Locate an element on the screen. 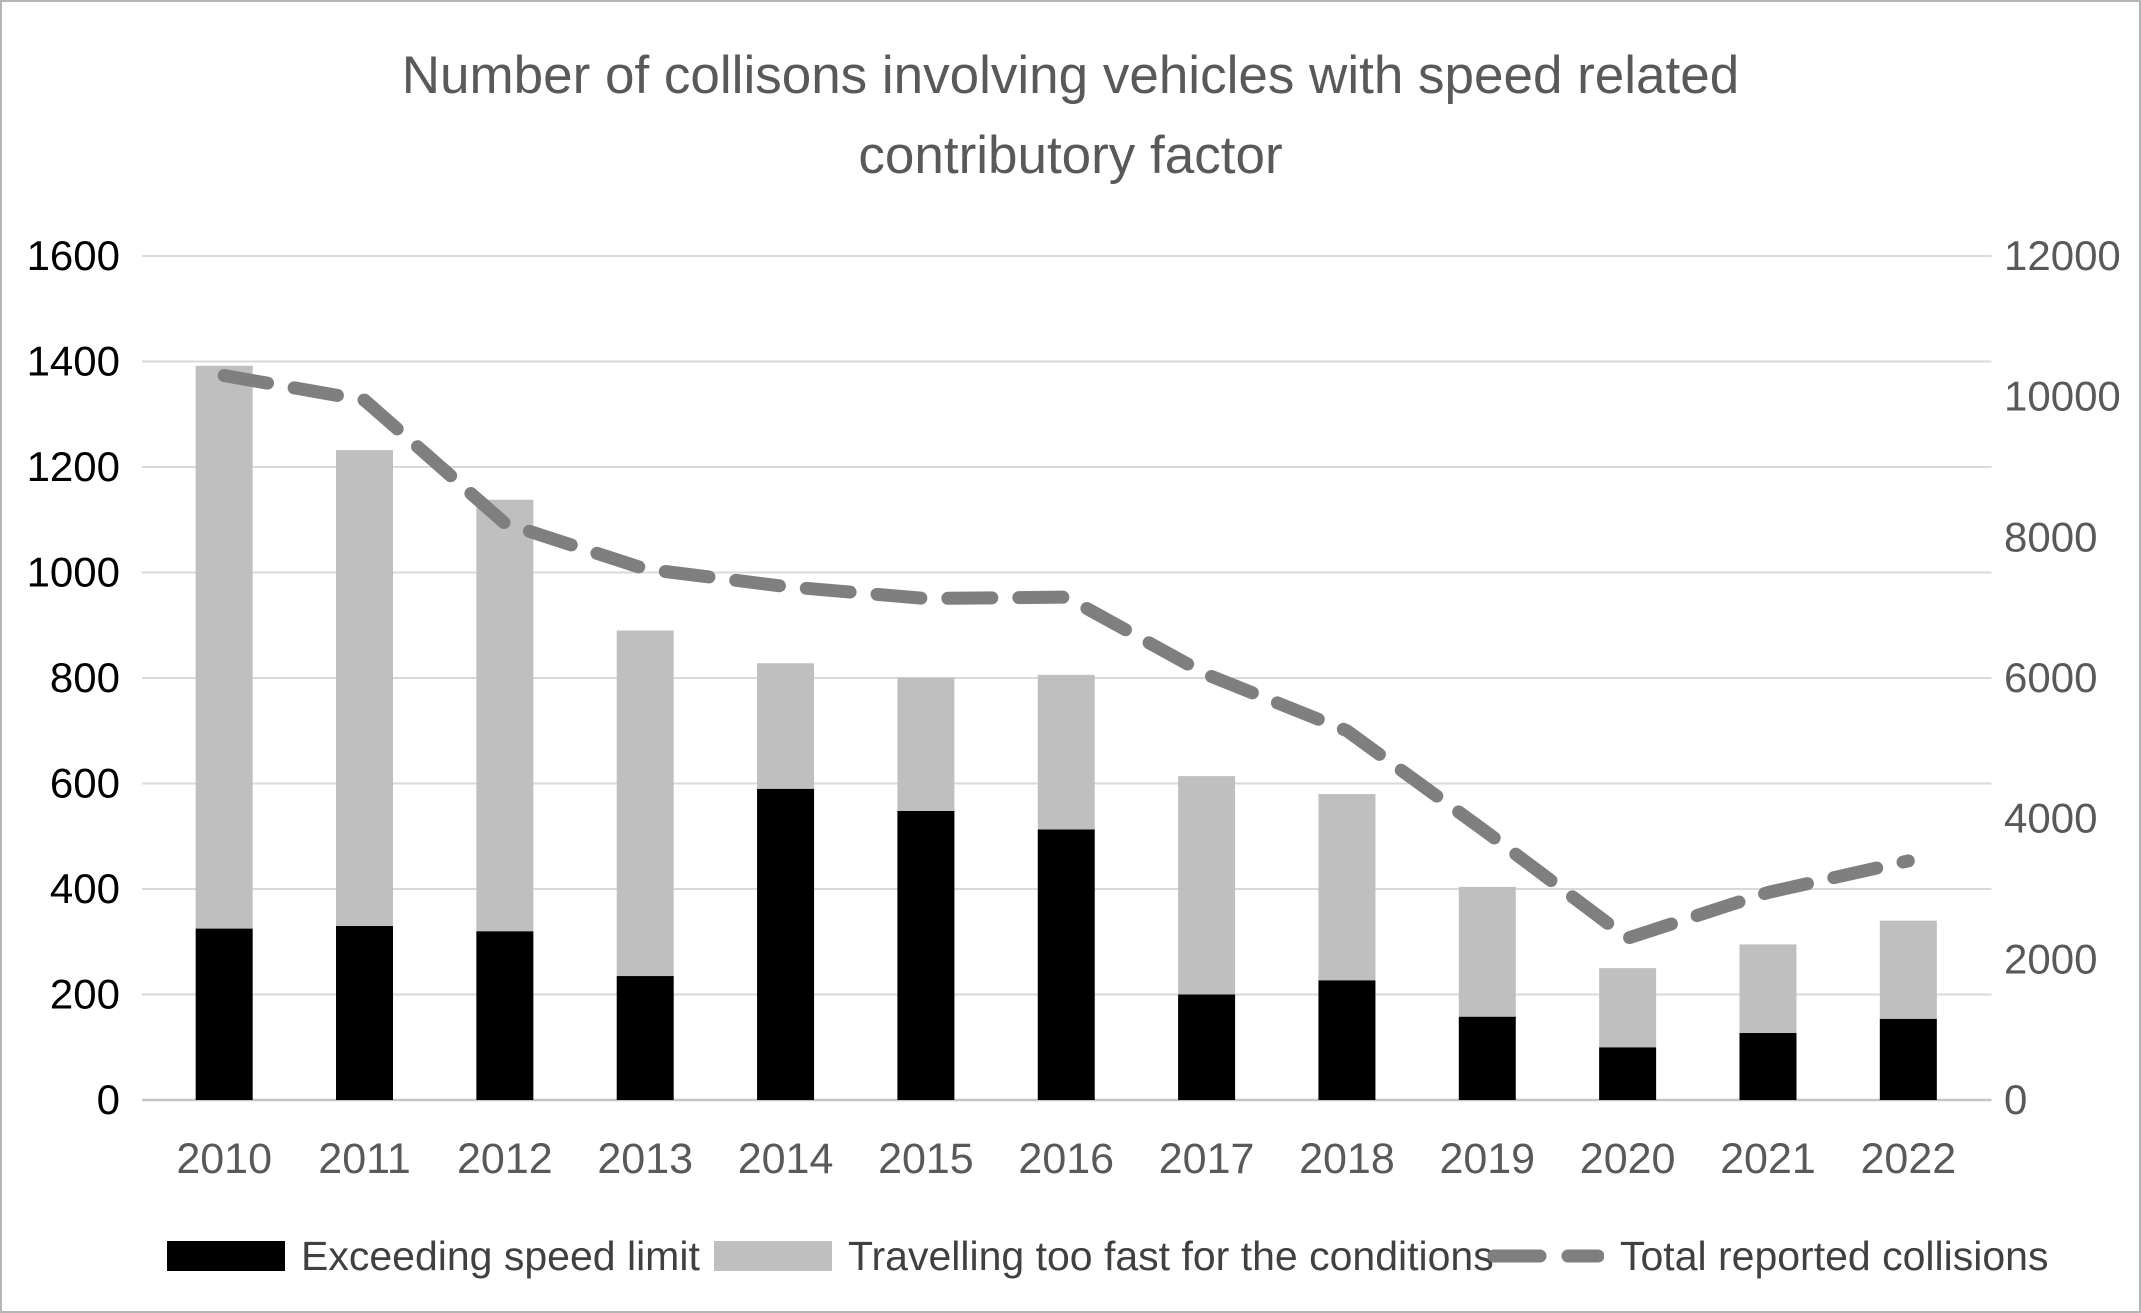 The width and height of the screenshot is (2141, 1313). right-axis-label: 12000 is located at coordinates (2062, 255).